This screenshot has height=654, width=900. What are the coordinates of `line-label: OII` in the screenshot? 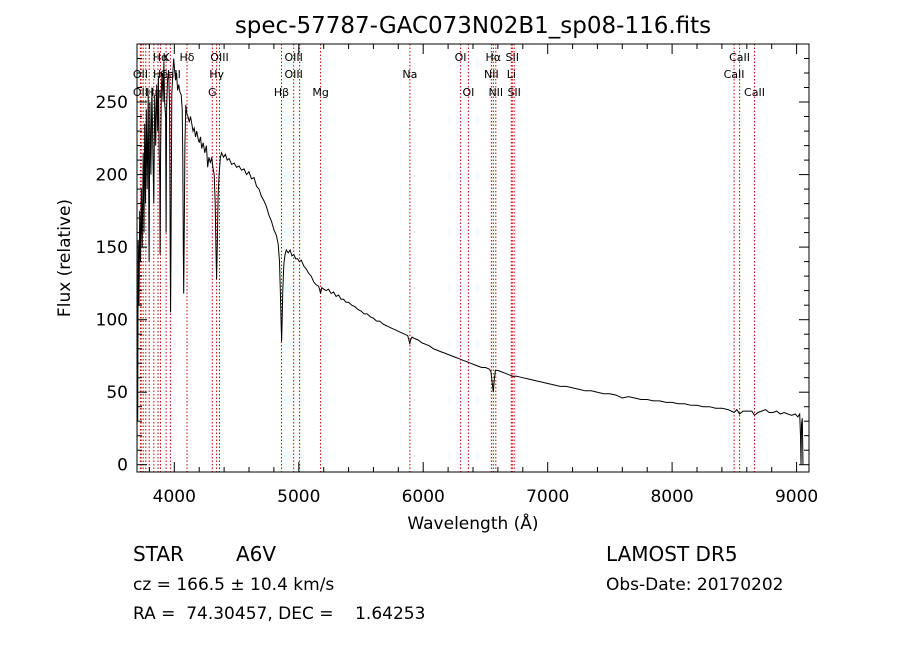 It's located at (140, 74).